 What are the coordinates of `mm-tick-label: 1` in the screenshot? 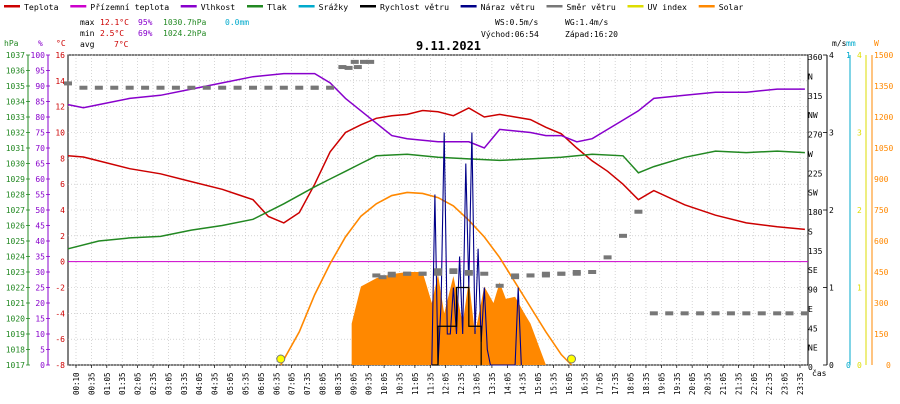 It's located at (848, 55).